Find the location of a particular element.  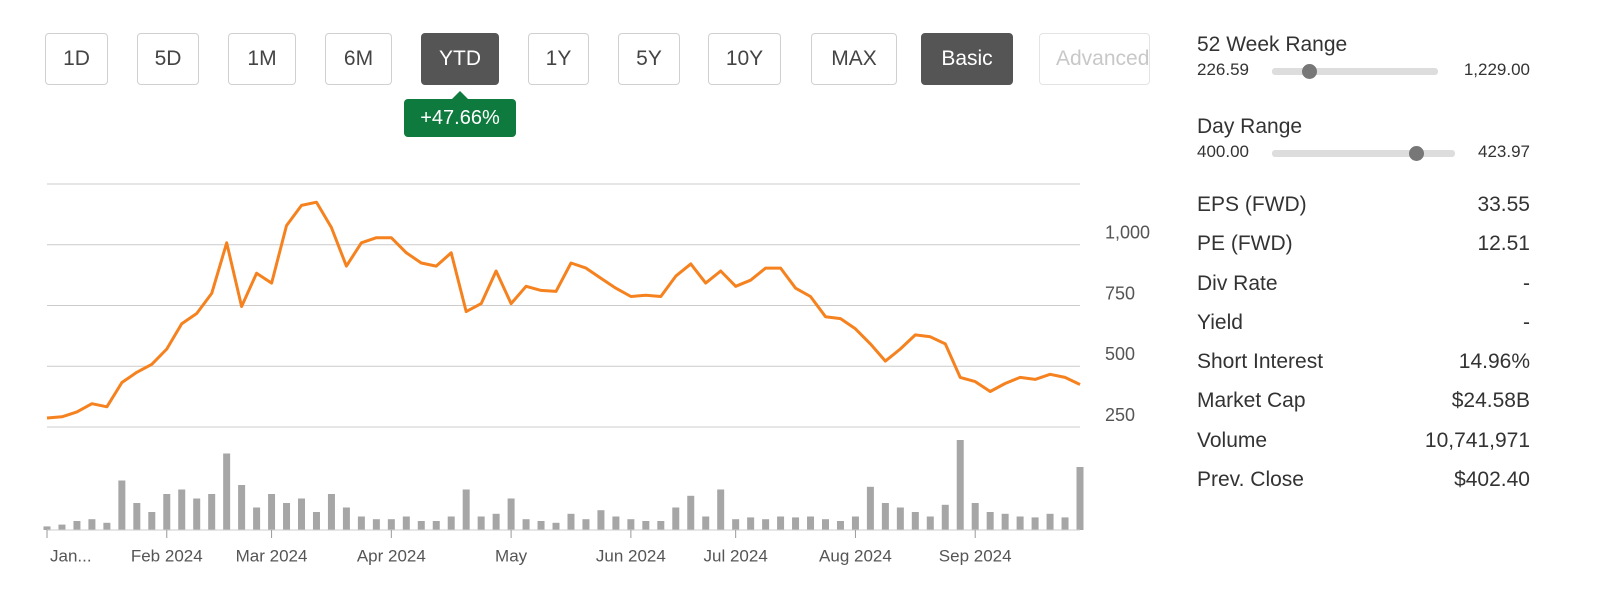

stat-label: Volume is located at coordinates (1232, 440).